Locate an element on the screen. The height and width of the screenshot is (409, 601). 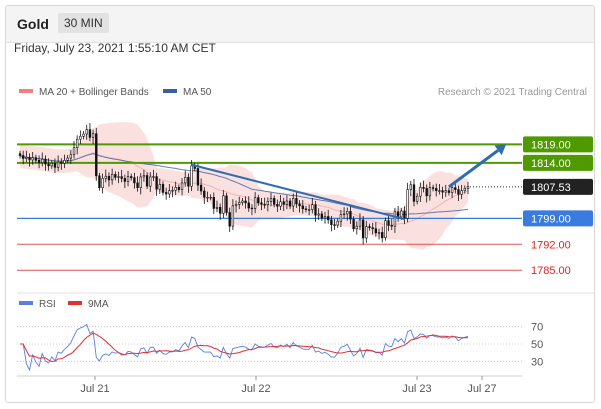
timestamp: Friday, July 23, 2021 1:55:10 AM CET is located at coordinates (115, 48).